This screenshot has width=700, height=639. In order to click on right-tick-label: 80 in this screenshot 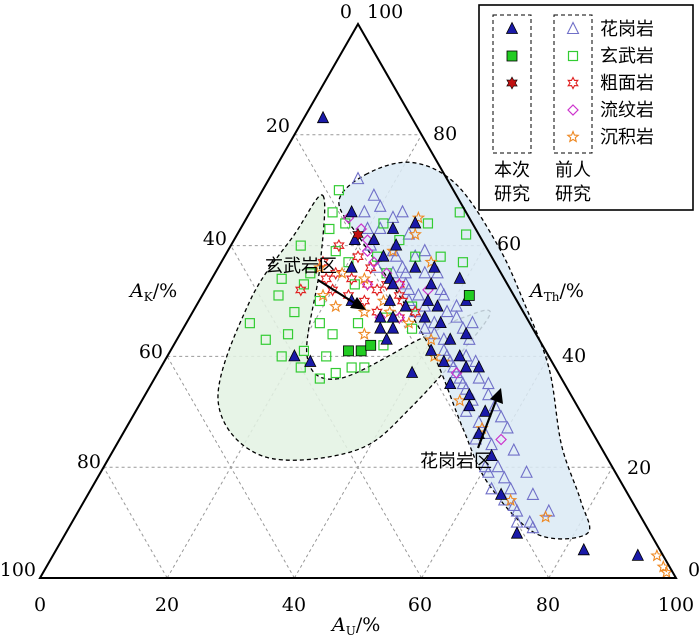, I will do `click(445, 134)`.